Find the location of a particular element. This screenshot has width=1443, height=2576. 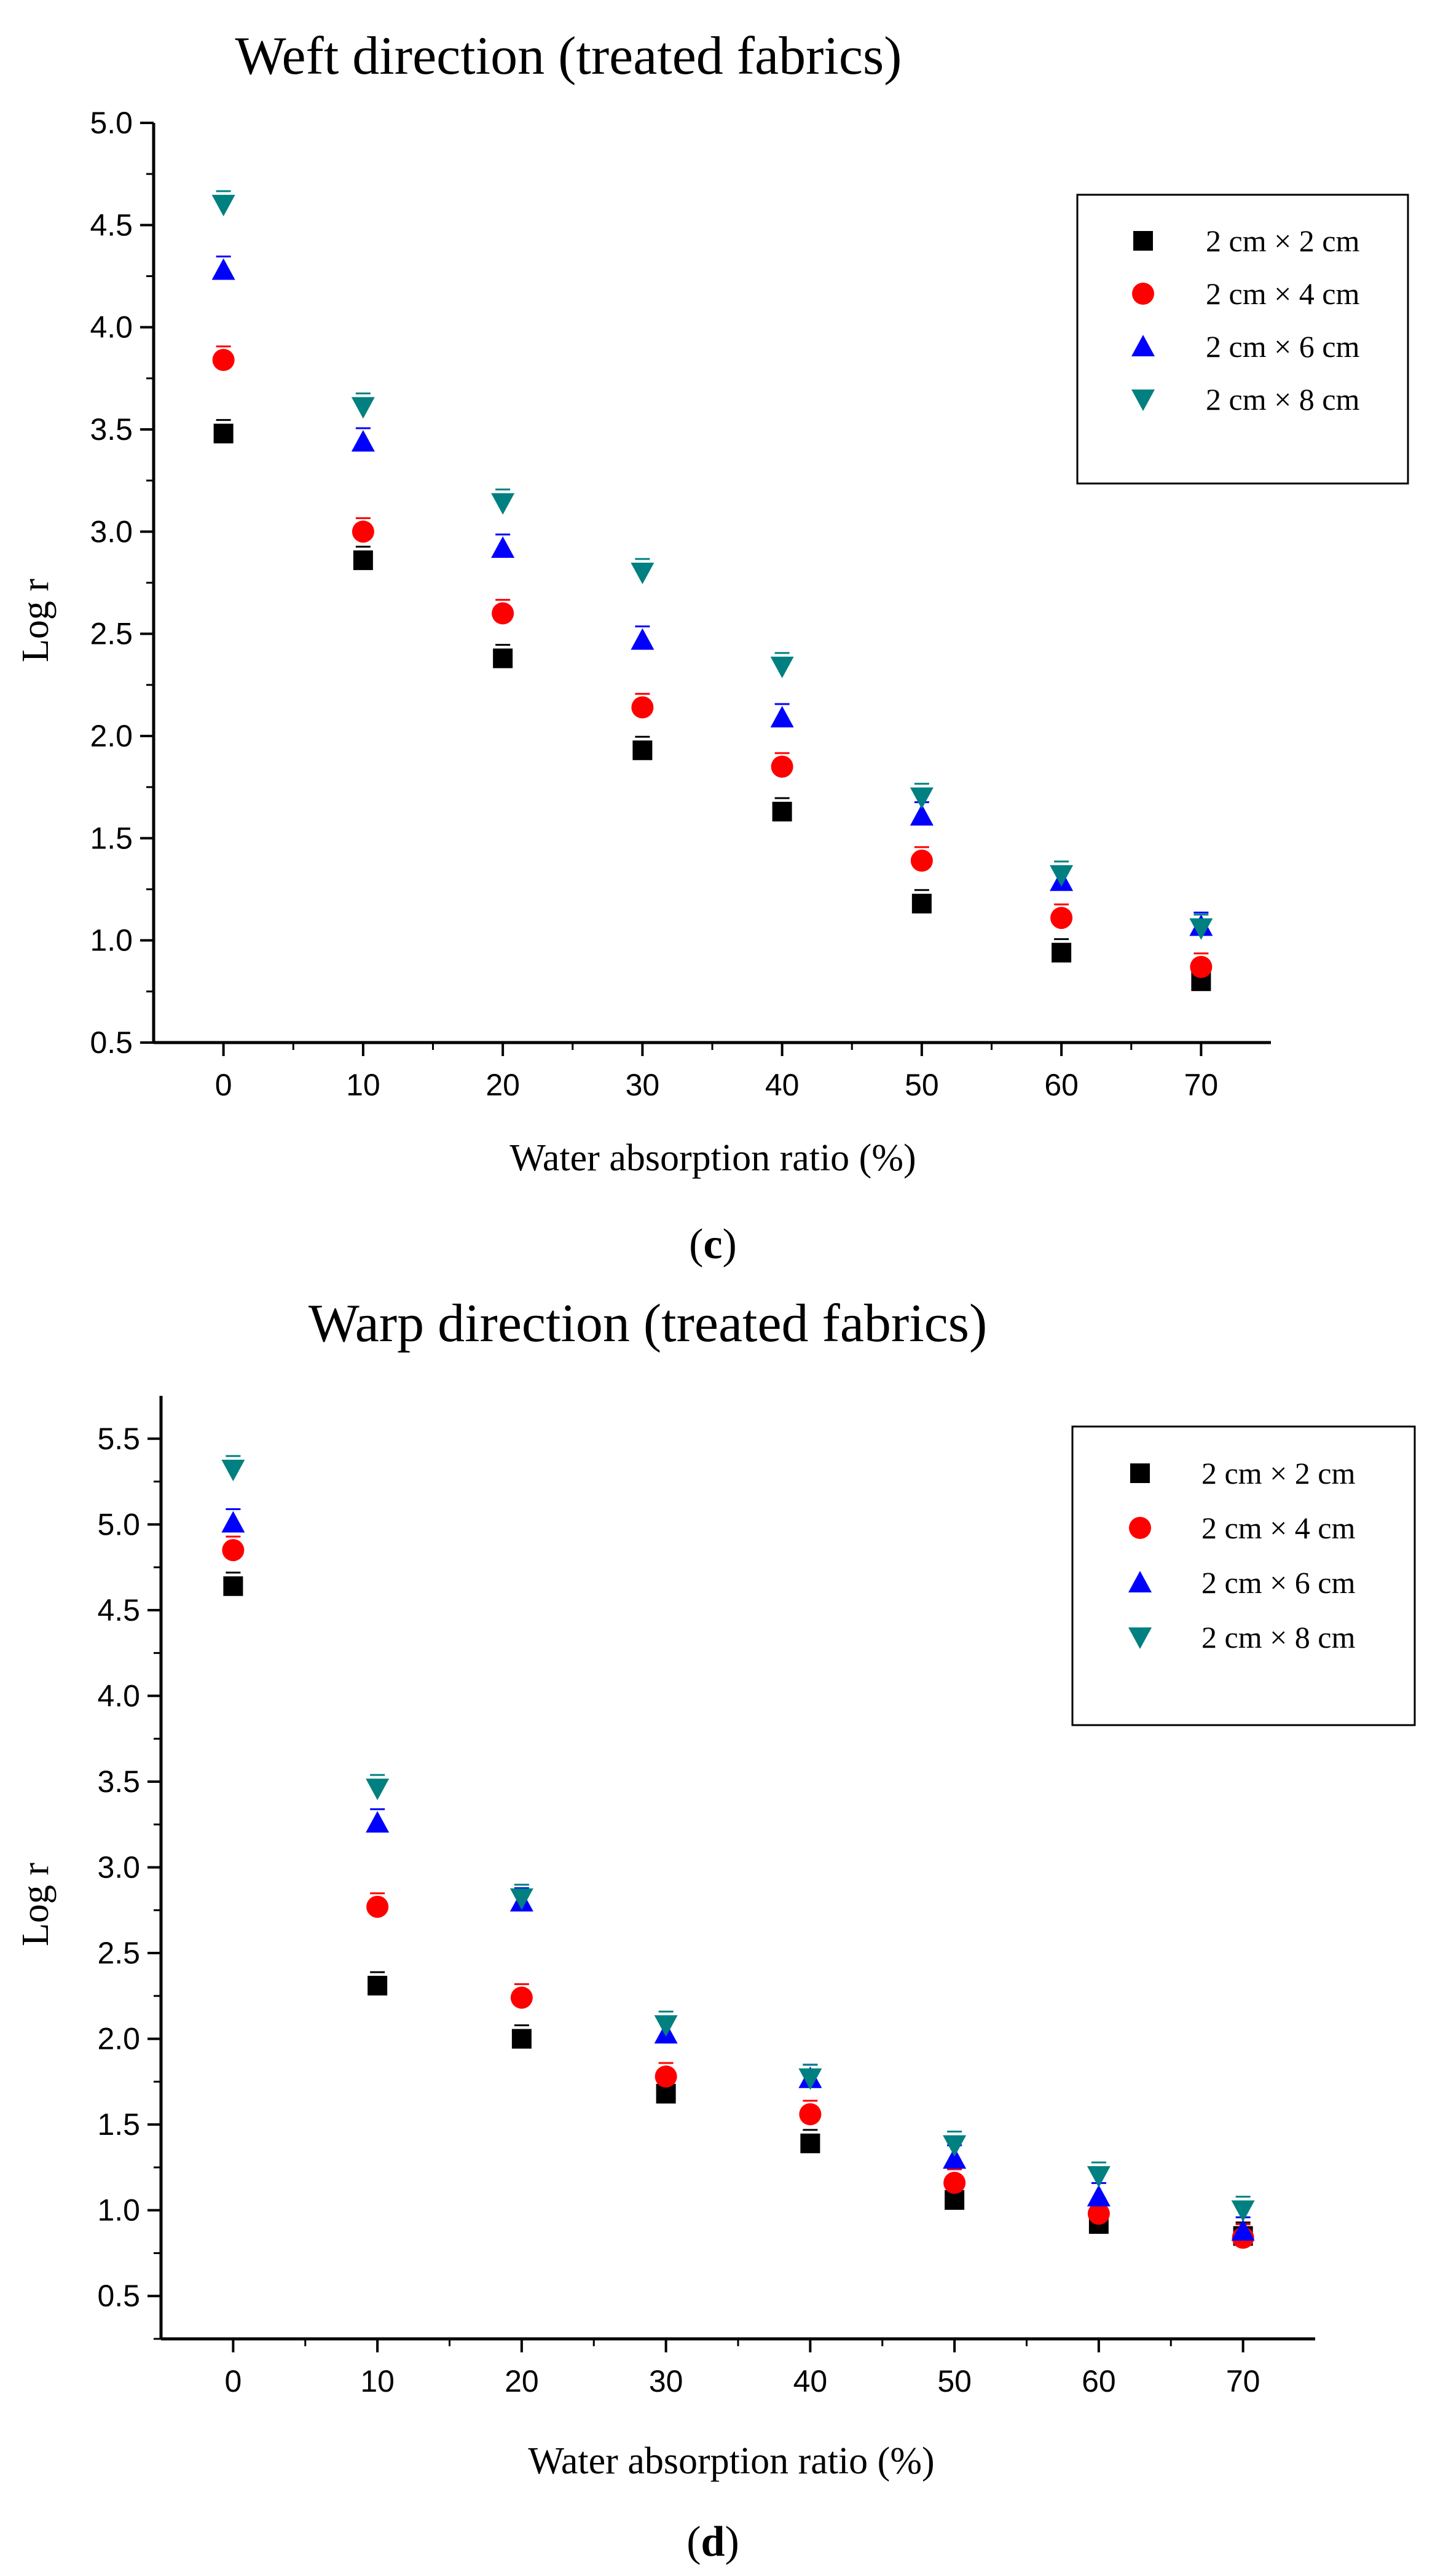

y-tick-label: 0.5 is located at coordinates (118, 2296).